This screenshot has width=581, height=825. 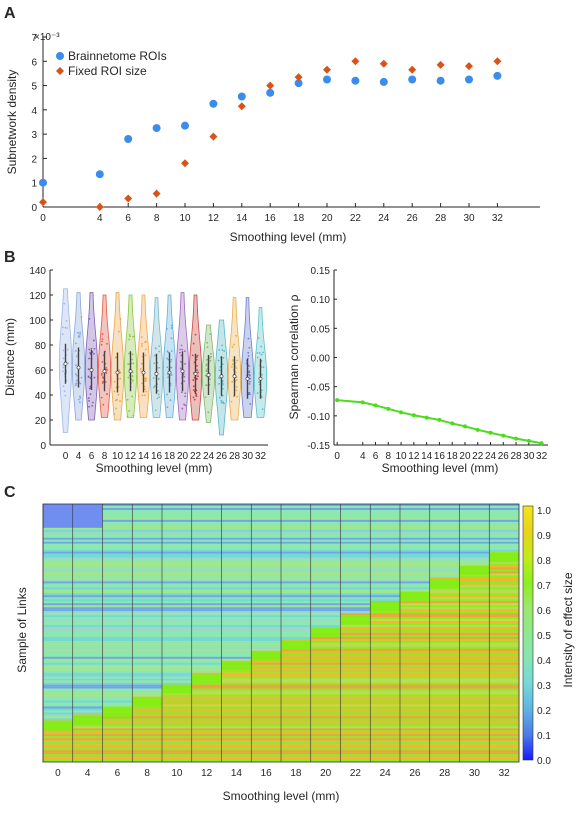 What do you see at coordinates (196, 456) in the screenshot?
I see `x-tick-label: 22` at bounding box center [196, 456].